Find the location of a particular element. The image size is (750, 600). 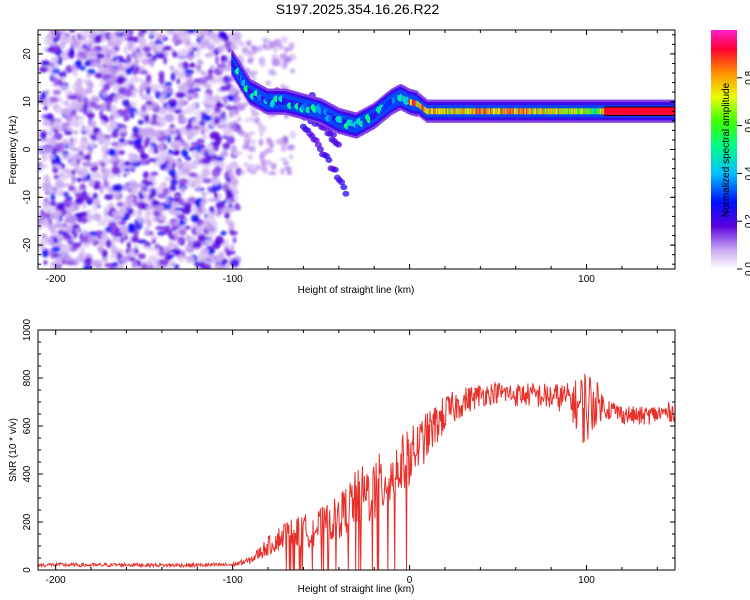

snr-ylabel: SNR (10 * v/v) is located at coordinates (13, 450).